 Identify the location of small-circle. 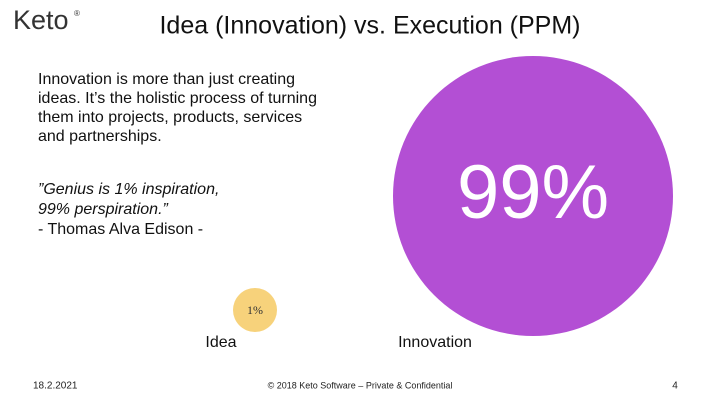
(255, 310).